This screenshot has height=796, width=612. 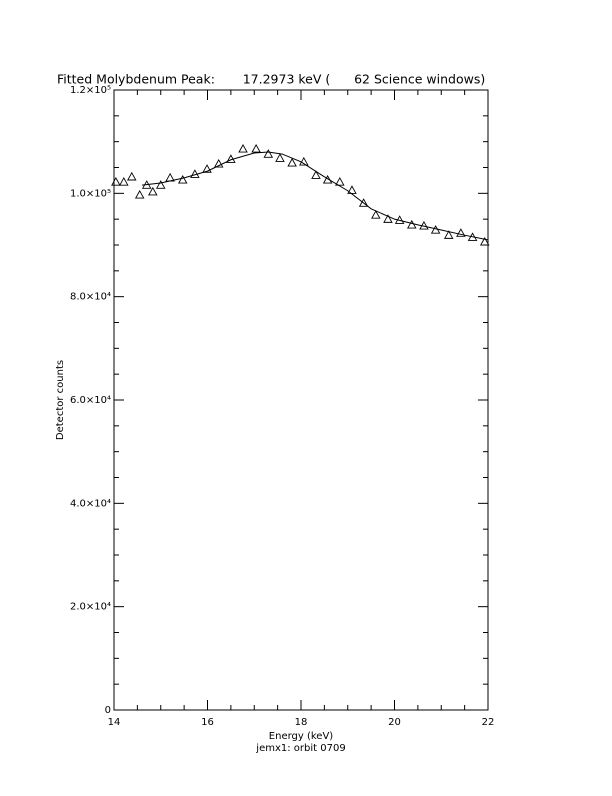 What do you see at coordinates (90, 607) in the screenshot?
I see `y-tick-label: 2.0×10⁴` at bounding box center [90, 607].